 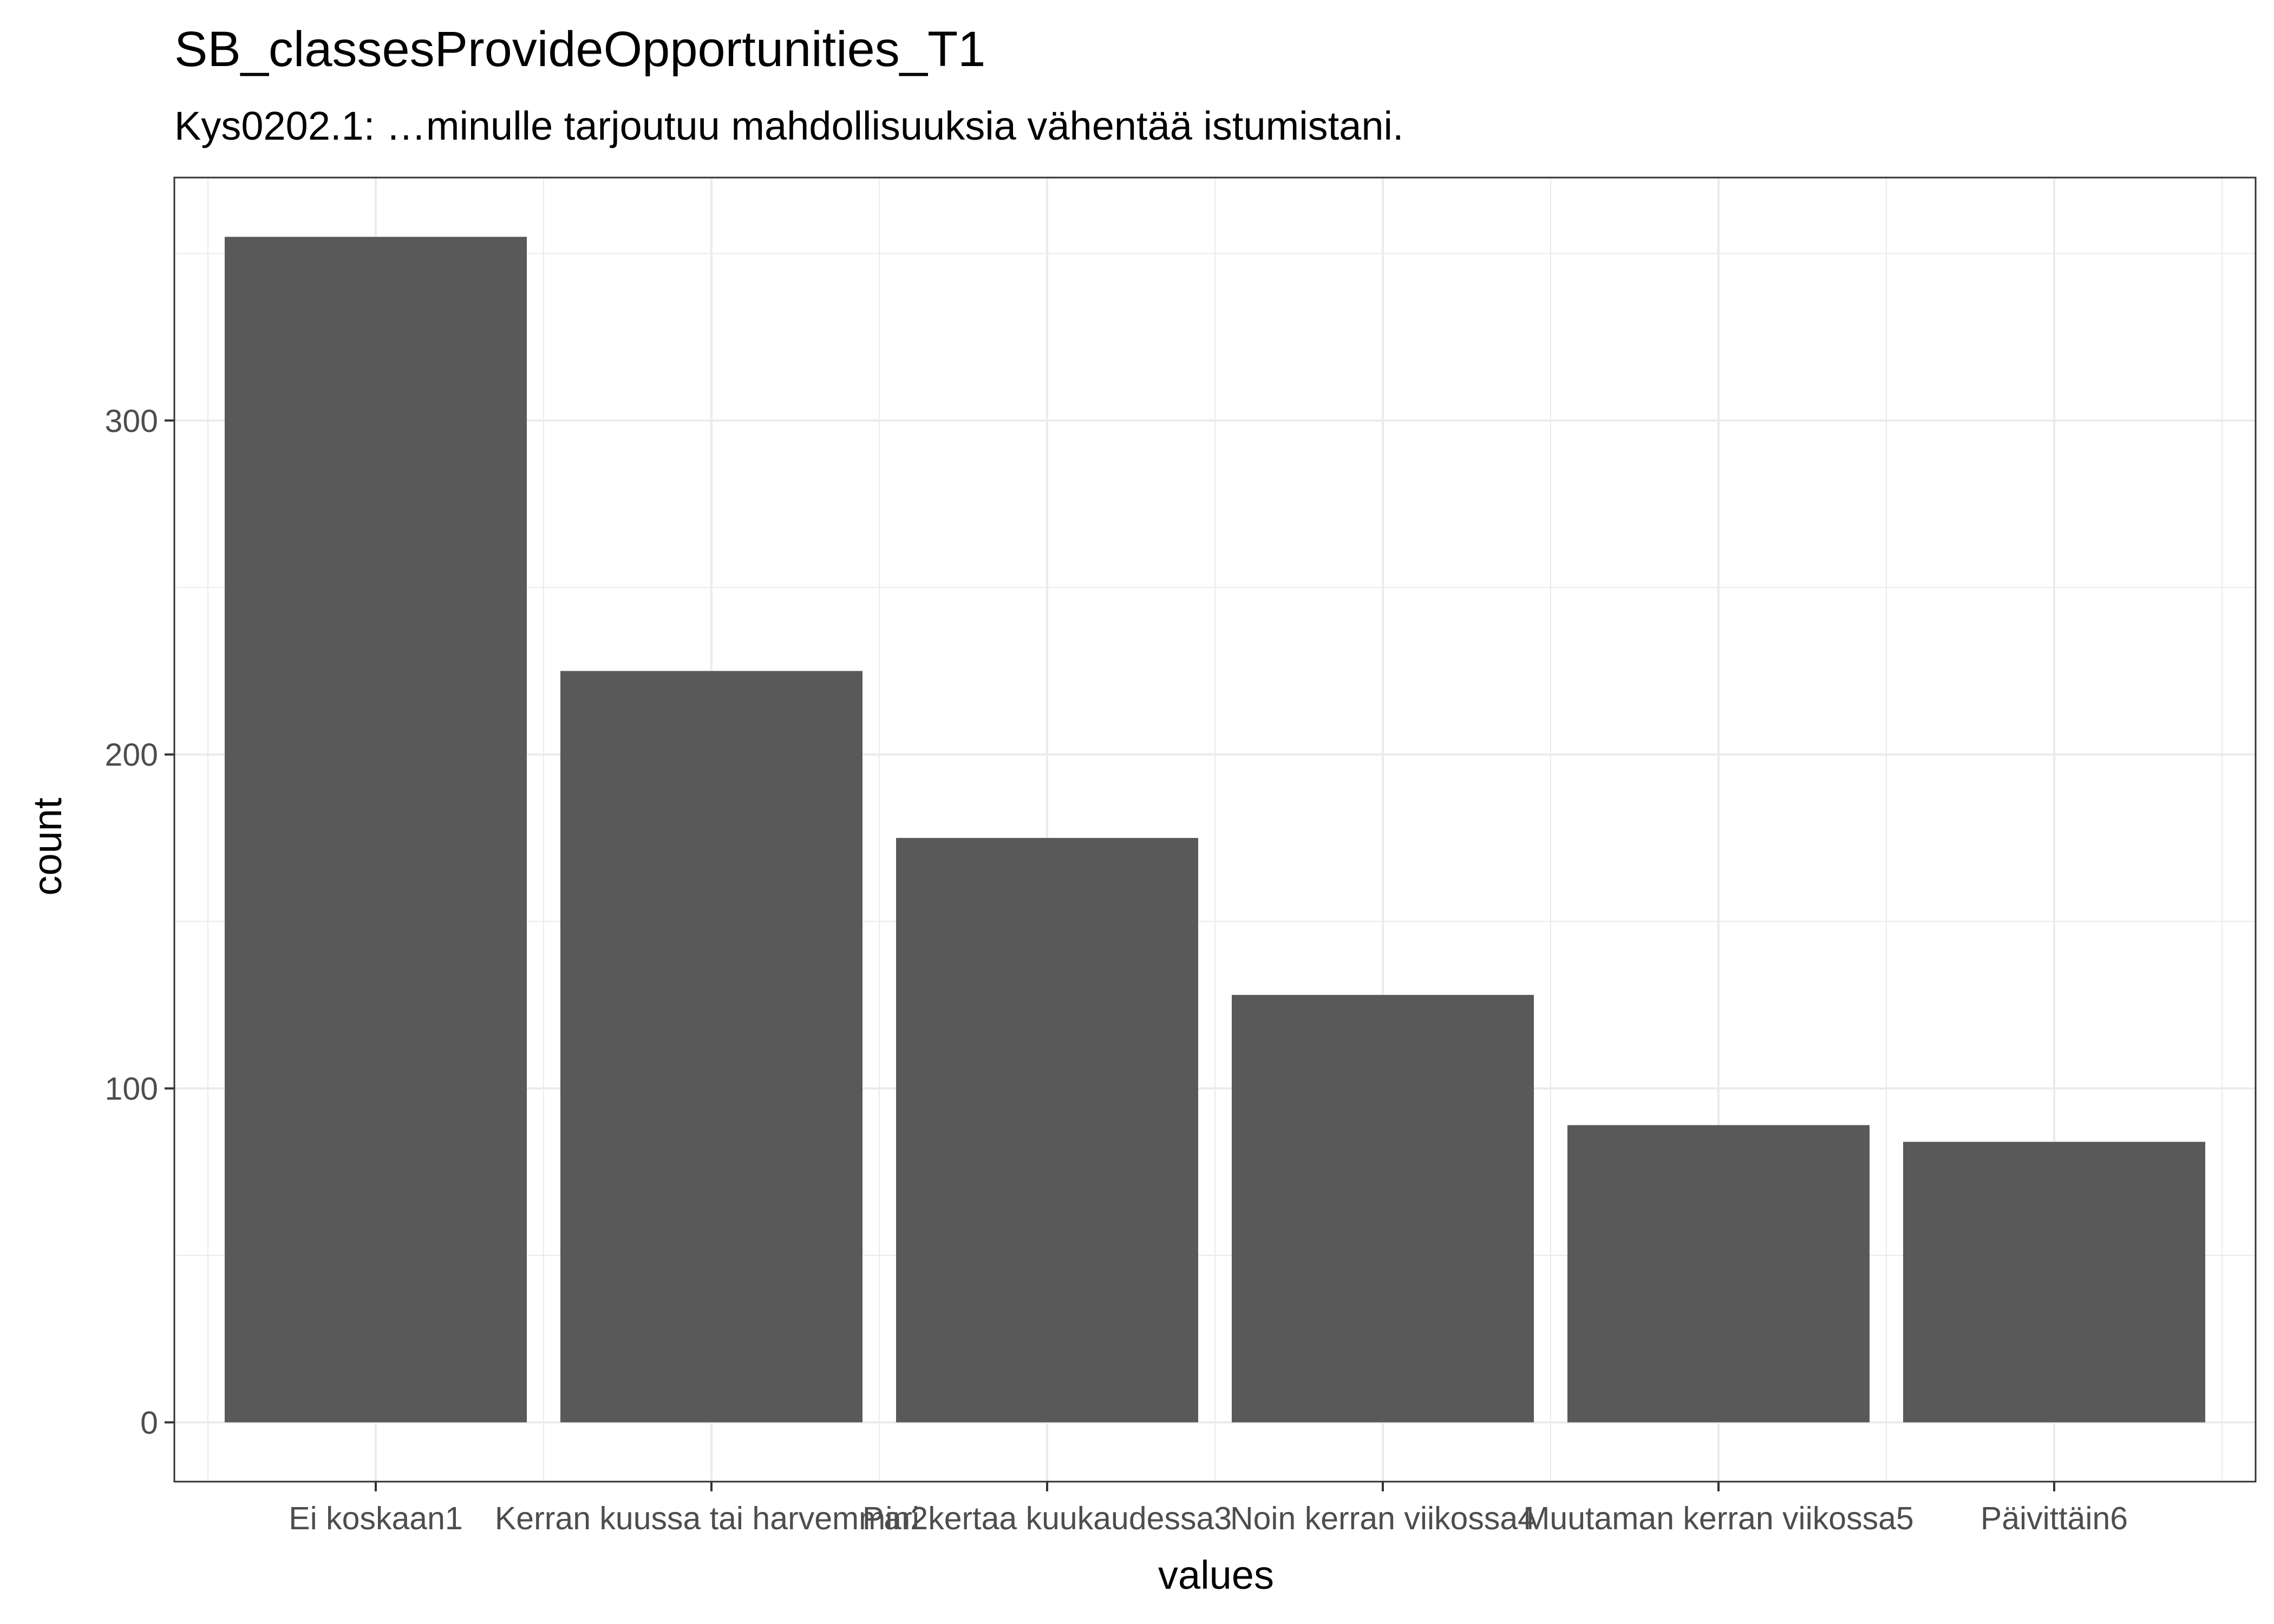 What do you see at coordinates (132, 755) in the screenshot?
I see `y-tick-label: 200` at bounding box center [132, 755].